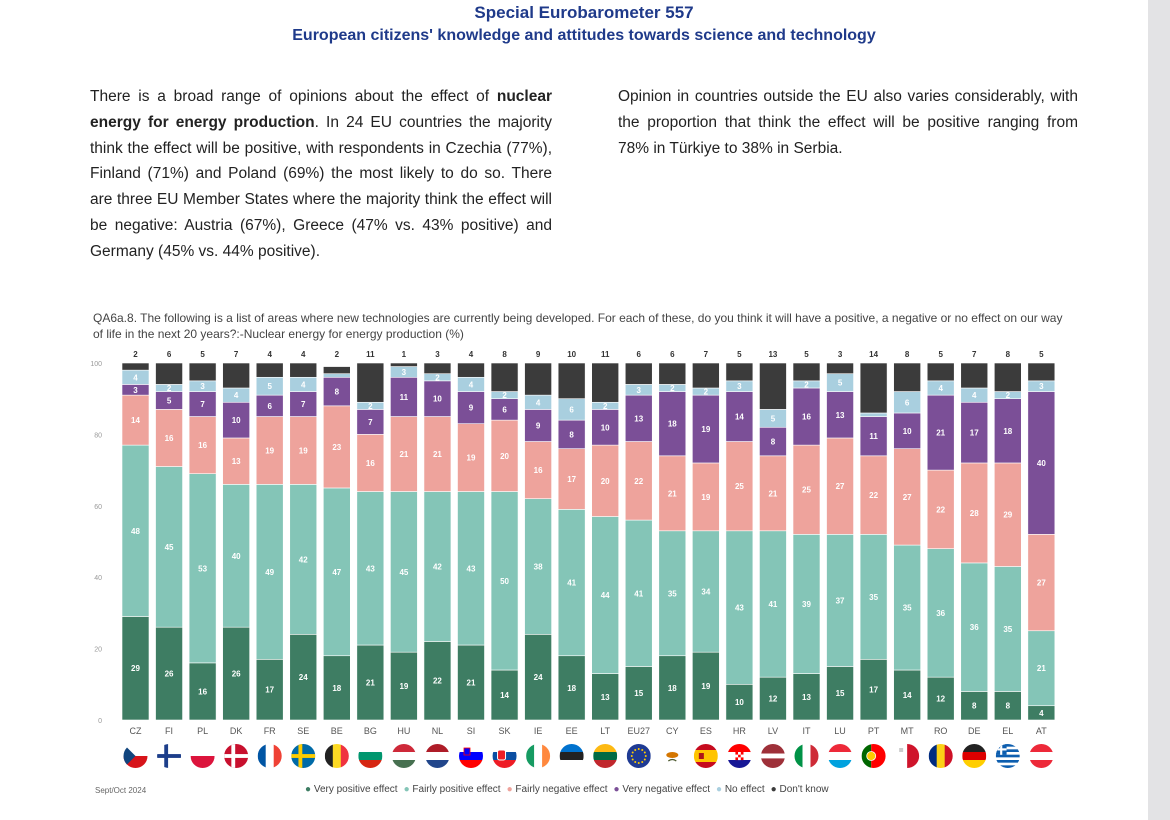 Image resolution: width=1170 pixels, height=820 pixels. What do you see at coordinates (840, 354) in the screenshot?
I see `dont-know-label: 3` at bounding box center [840, 354].